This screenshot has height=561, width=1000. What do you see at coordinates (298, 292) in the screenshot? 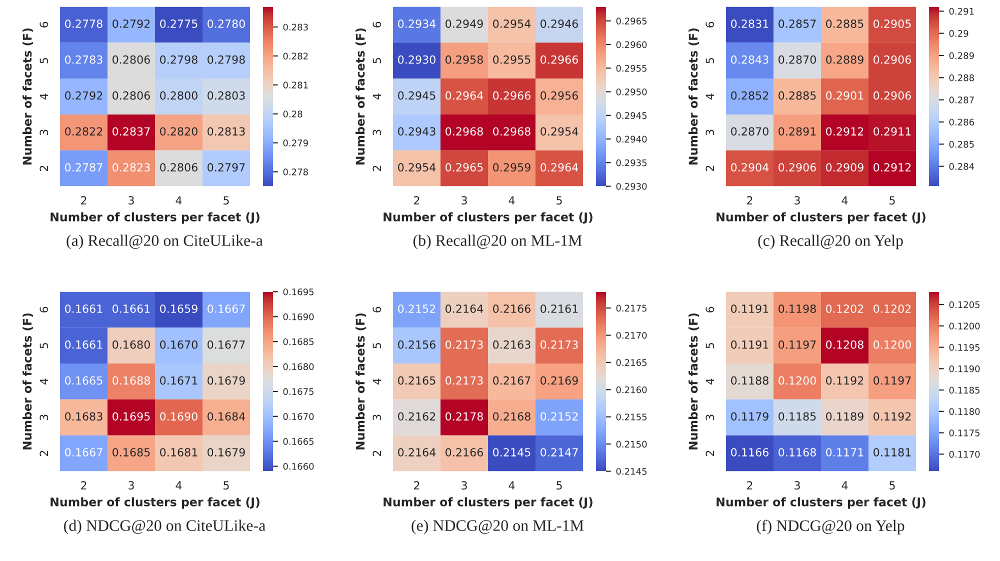
I see `color-bar-label: 0.1695` at bounding box center [298, 292].